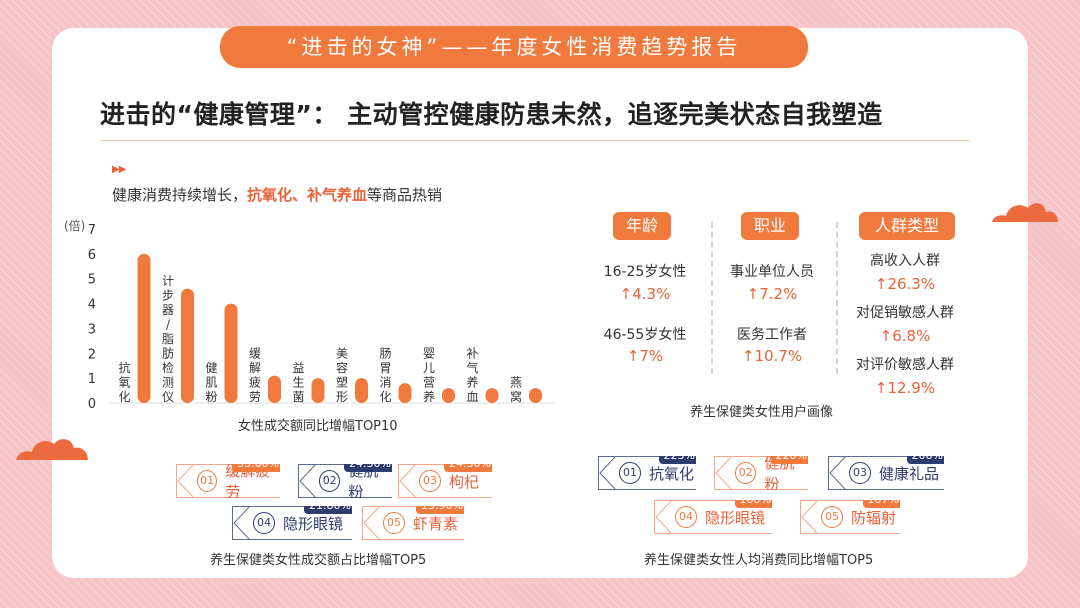 The height and width of the screenshot is (608, 1080). What do you see at coordinates (92, 280) in the screenshot?
I see `y-tick-label: 5` at bounding box center [92, 280].